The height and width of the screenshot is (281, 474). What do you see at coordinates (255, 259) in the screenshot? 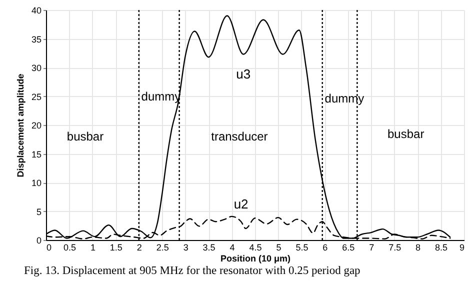
I see `x-axis-title: Position (10 μm)` at bounding box center [255, 259].